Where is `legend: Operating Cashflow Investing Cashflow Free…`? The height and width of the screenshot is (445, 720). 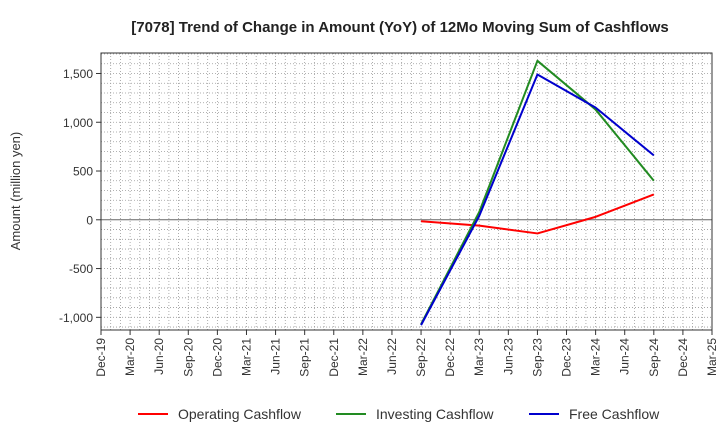 legend: Operating Cashflow Investing Cashflow Free… is located at coordinates (399, 414).